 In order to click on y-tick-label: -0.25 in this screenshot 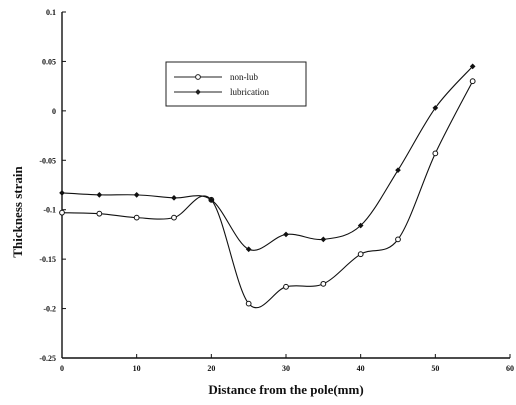, I will do `click(47, 358)`.